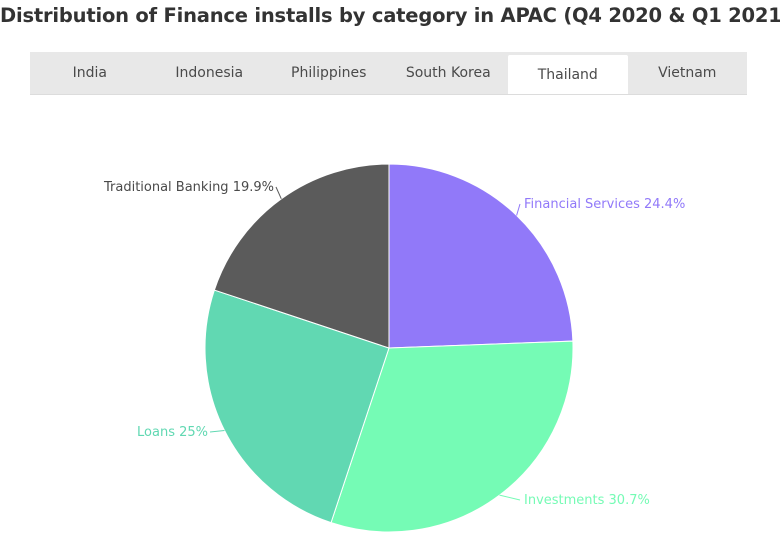 The image size is (780, 542). I want to click on tab-thailand: Thailand, so click(568, 74).